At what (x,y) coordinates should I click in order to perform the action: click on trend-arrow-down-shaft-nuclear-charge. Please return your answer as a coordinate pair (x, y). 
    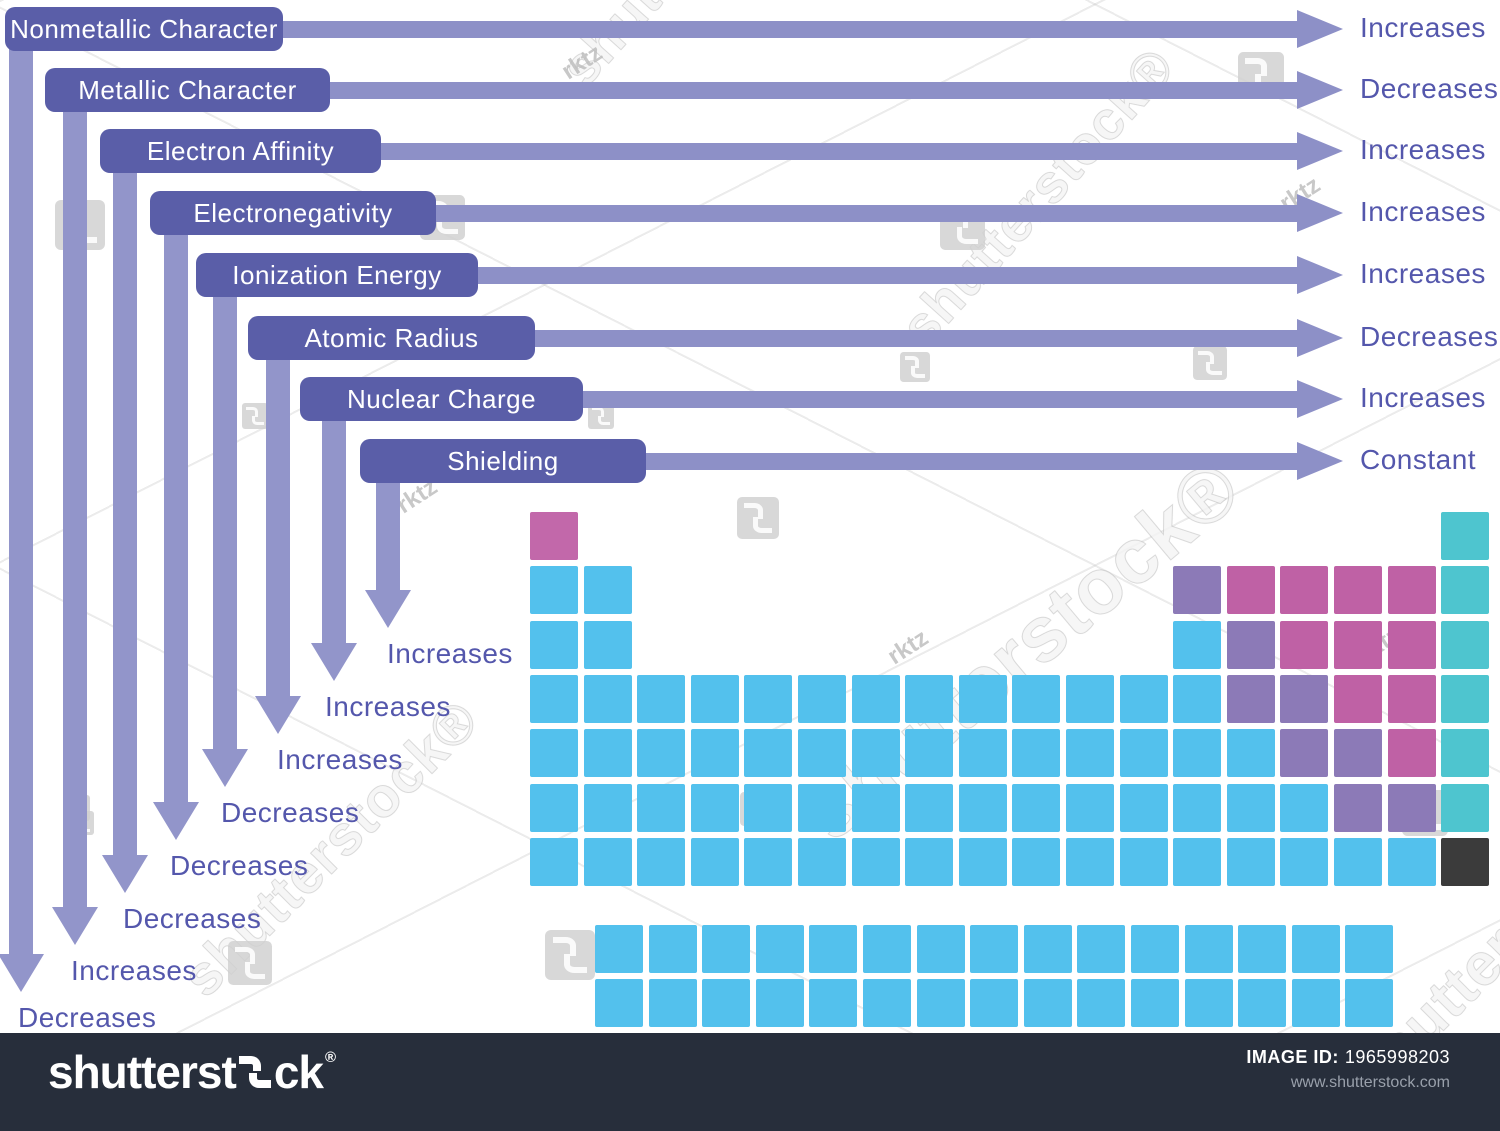
    Looking at the image, I should click on (334, 530).